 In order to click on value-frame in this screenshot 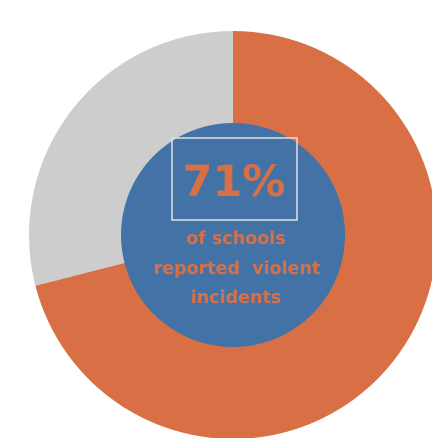, I will do `click(234, 179)`.